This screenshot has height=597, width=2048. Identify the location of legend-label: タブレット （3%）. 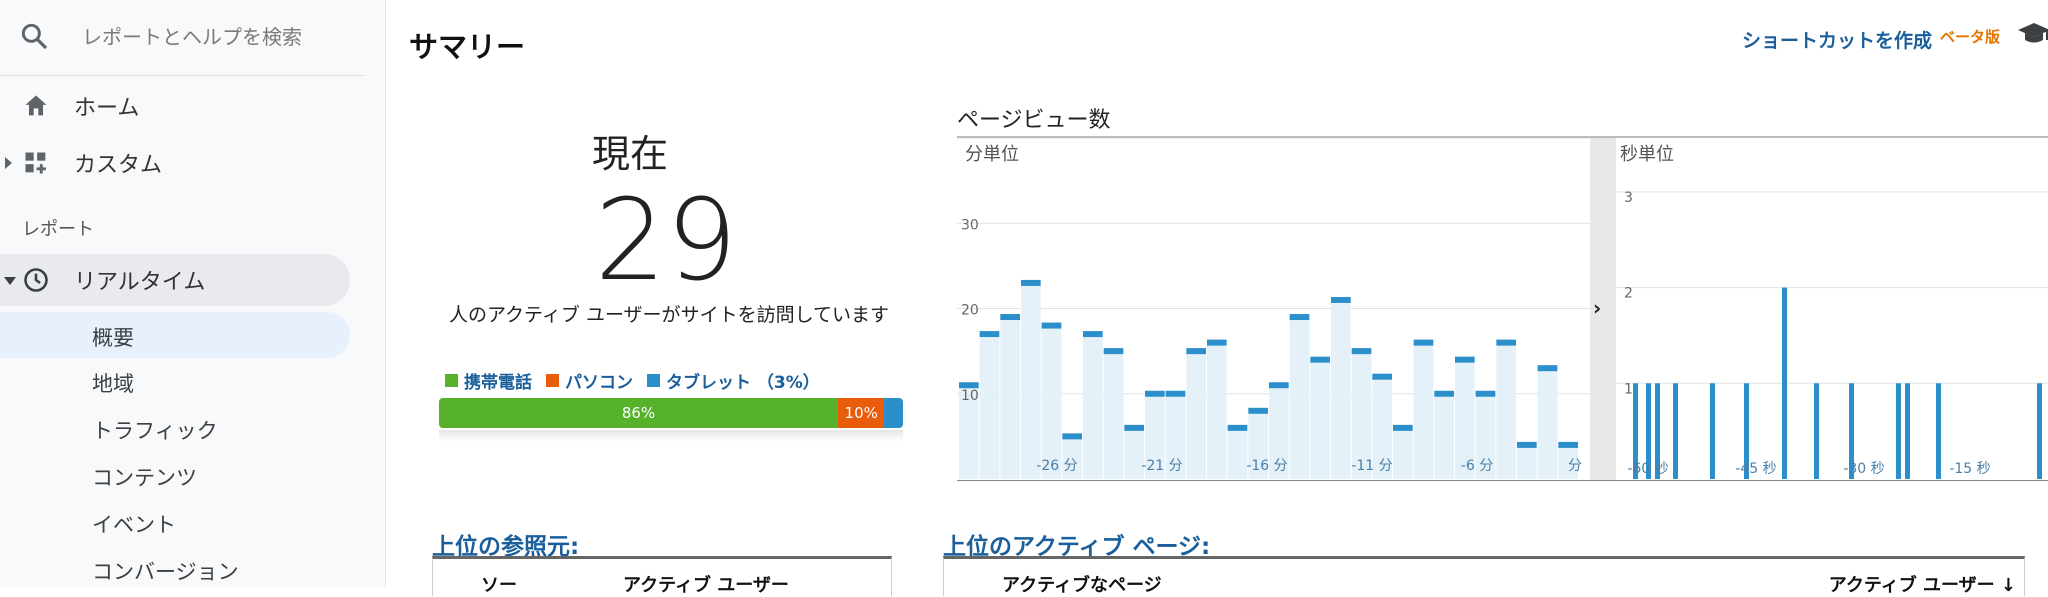
(743, 383).